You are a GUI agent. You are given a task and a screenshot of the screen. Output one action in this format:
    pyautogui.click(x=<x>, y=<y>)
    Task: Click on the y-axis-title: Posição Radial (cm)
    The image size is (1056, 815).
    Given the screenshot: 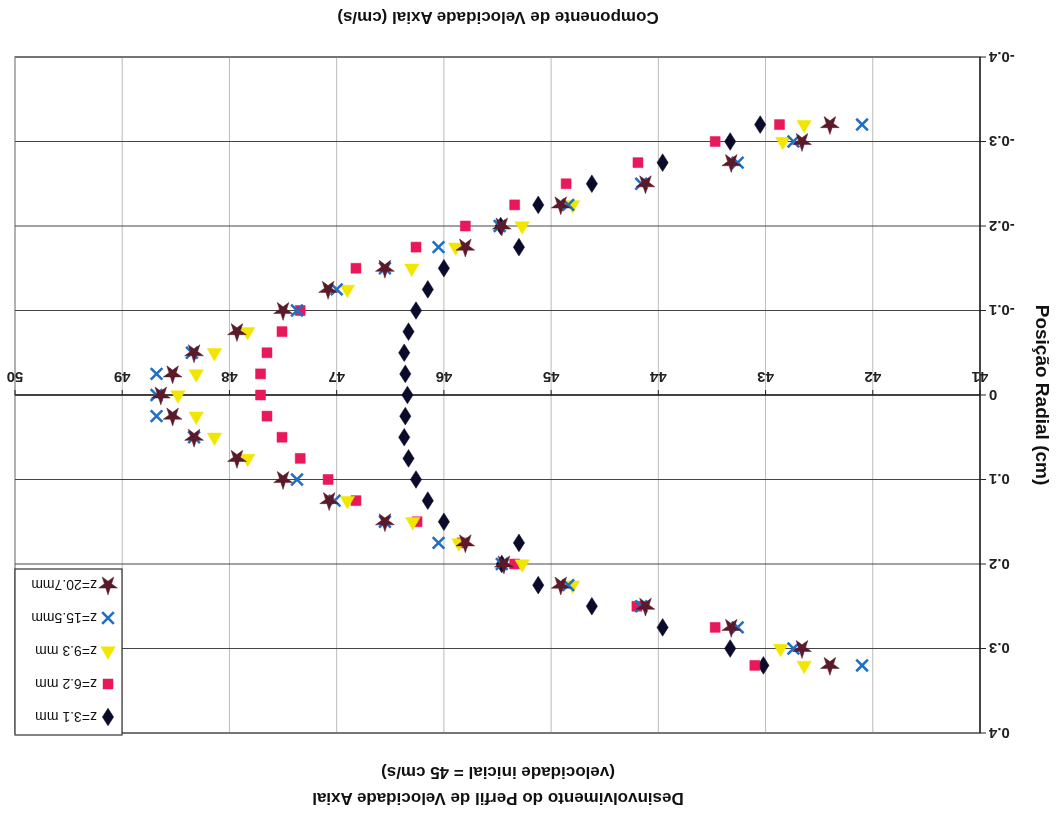 What is the action you would take?
    pyautogui.click(x=1042, y=395)
    